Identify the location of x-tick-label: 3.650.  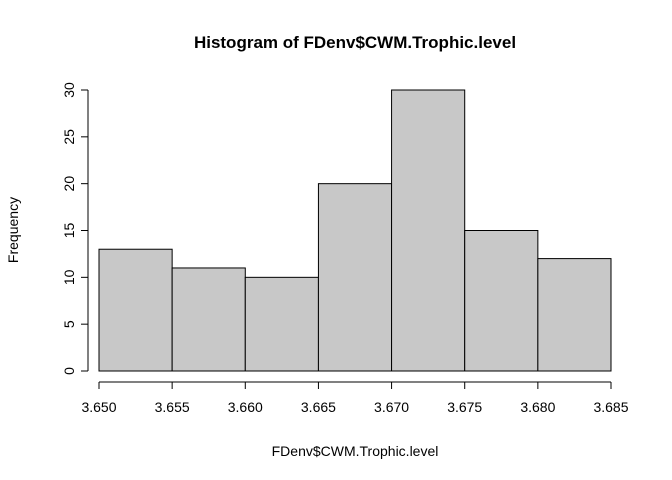
(98, 407).